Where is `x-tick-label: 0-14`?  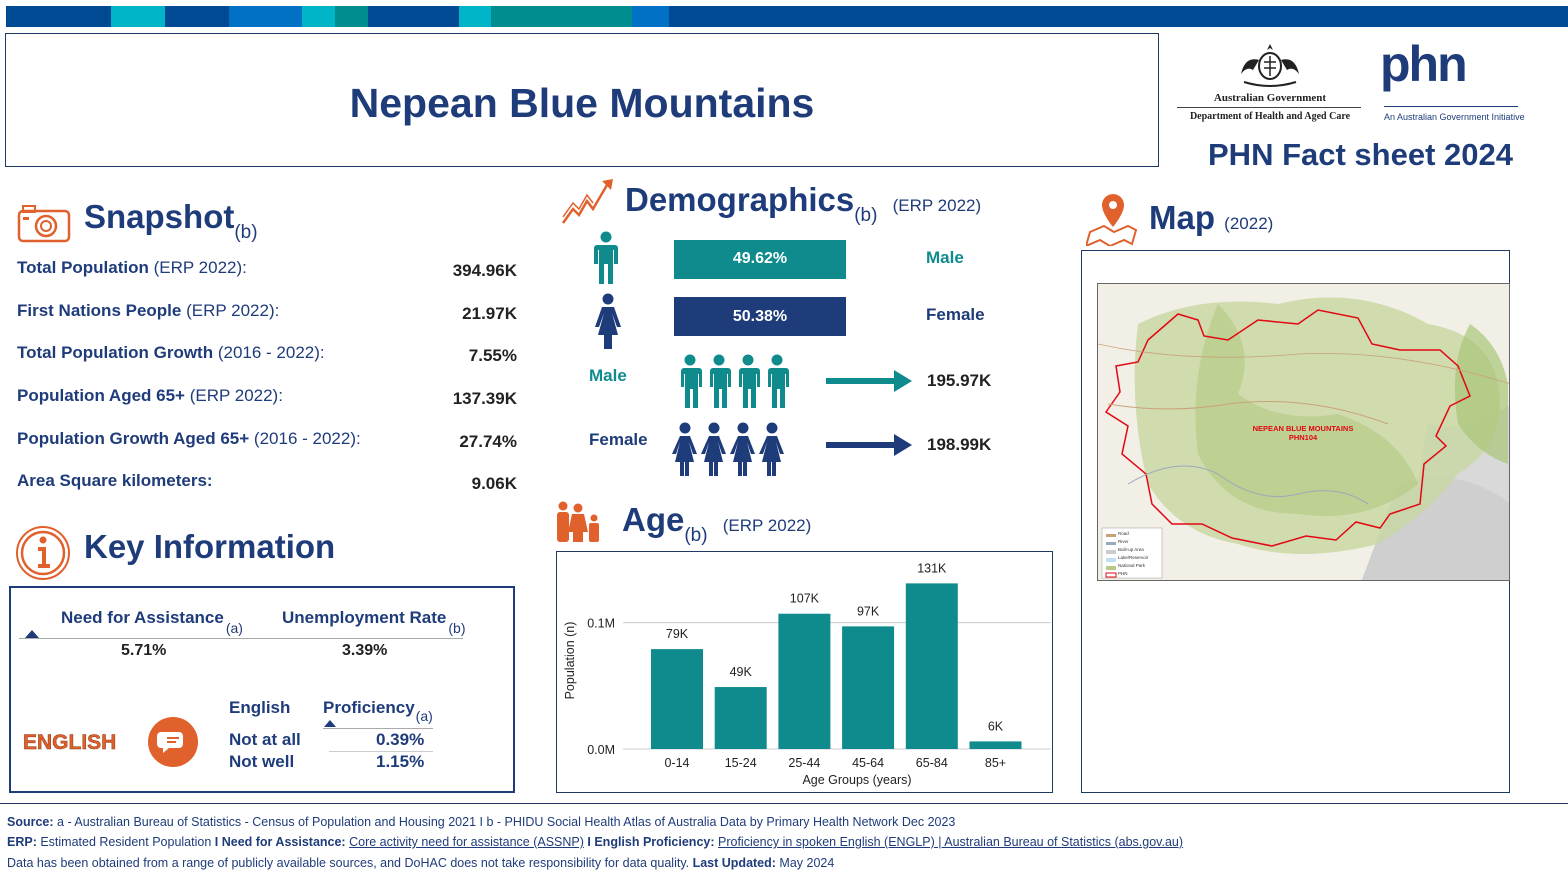 x-tick-label: 0-14 is located at coordinates (676, 763).